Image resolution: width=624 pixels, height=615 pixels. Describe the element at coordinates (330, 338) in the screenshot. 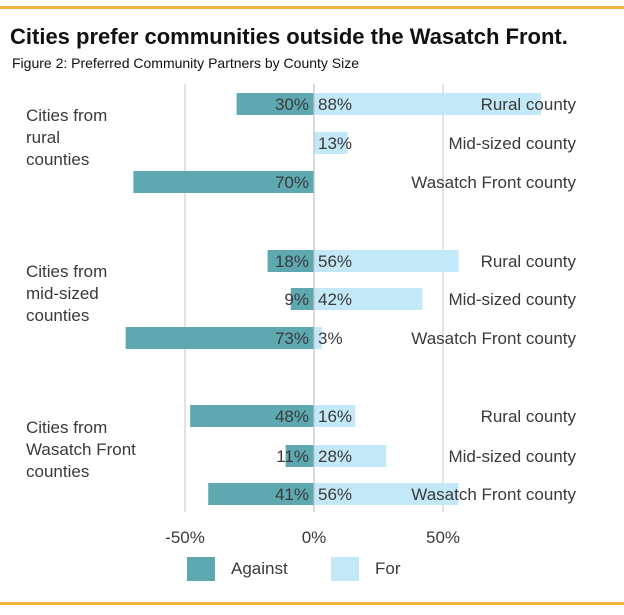

I see `label-for: 3%` at that location.